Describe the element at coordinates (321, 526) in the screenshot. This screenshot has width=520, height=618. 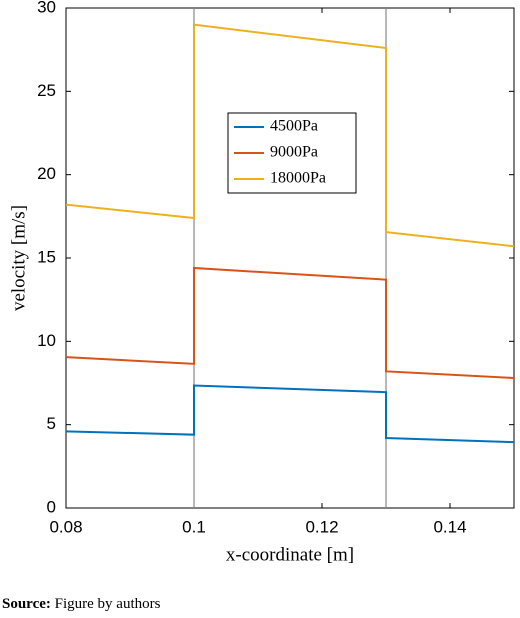
I see `x-tick-label: 0.12` at that location.